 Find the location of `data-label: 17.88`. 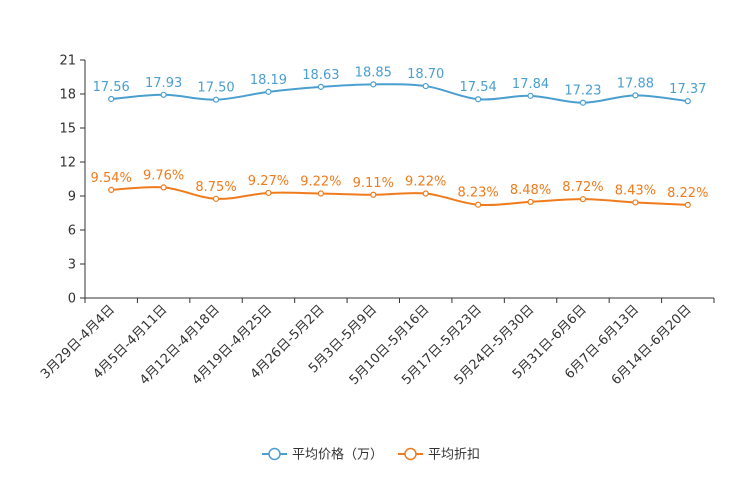

data-label: 17.88 is located at coordinates (635, 83).